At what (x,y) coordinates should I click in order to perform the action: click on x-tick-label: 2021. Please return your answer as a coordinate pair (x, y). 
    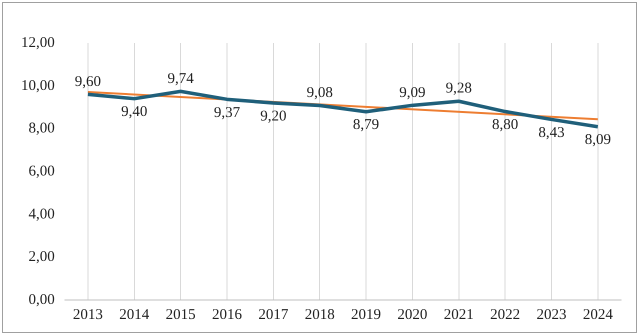
    Looking at the image, I should click on (459, 314).